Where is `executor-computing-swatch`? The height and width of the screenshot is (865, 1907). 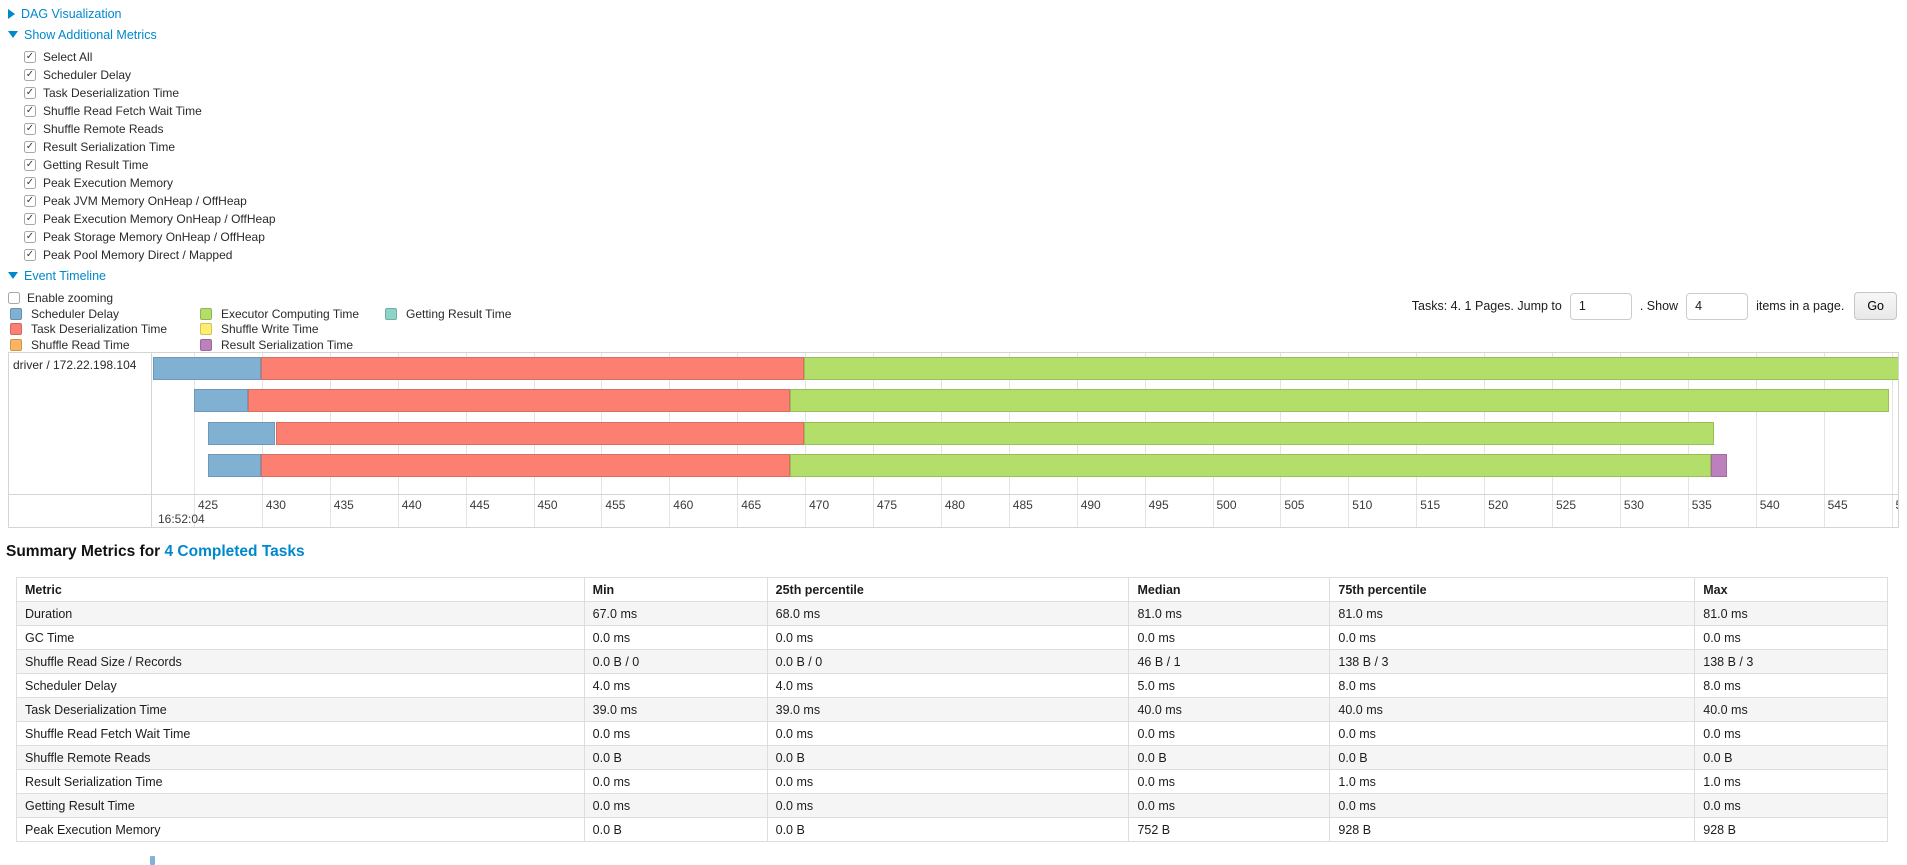
executor-computing-swatch is located at coordinates (206, 313).